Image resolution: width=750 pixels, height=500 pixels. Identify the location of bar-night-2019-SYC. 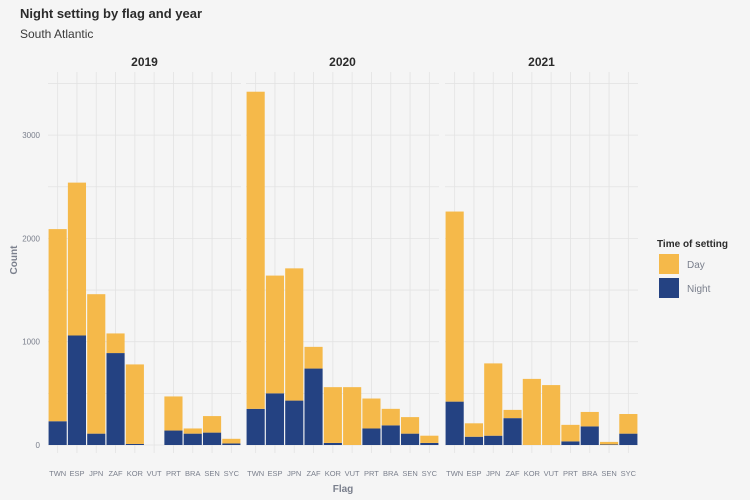
(231, 444).